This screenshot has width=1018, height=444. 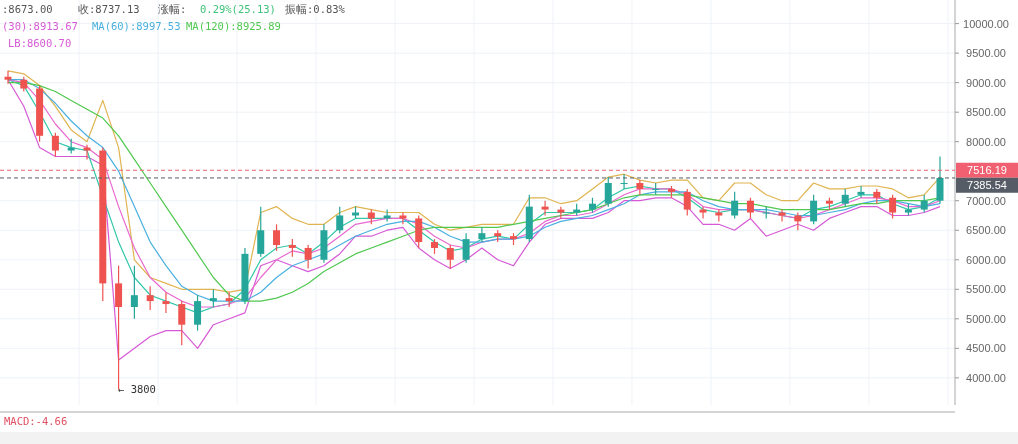 I want to click on y-tick-label: 5000.00, so click(x=986, y=318).